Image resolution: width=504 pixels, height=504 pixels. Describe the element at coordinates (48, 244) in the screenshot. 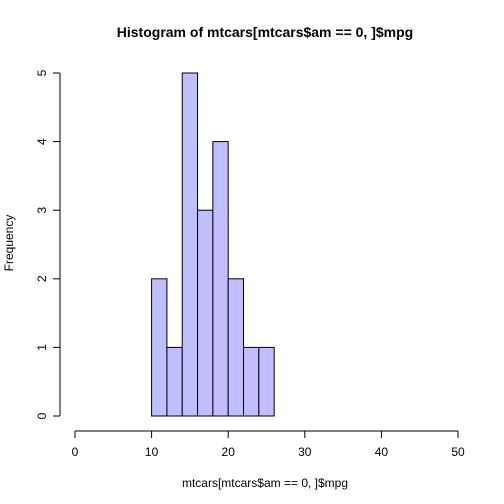

I see `y-axis: 0 1 2 3 4 5` at that location.